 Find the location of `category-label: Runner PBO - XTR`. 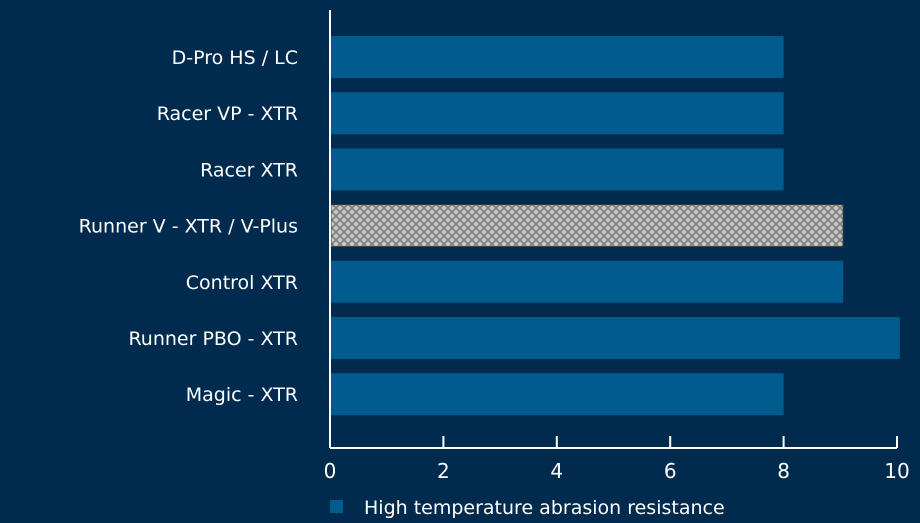

category-label: Runner PBO - XTR is located at coordinates (213, 339).